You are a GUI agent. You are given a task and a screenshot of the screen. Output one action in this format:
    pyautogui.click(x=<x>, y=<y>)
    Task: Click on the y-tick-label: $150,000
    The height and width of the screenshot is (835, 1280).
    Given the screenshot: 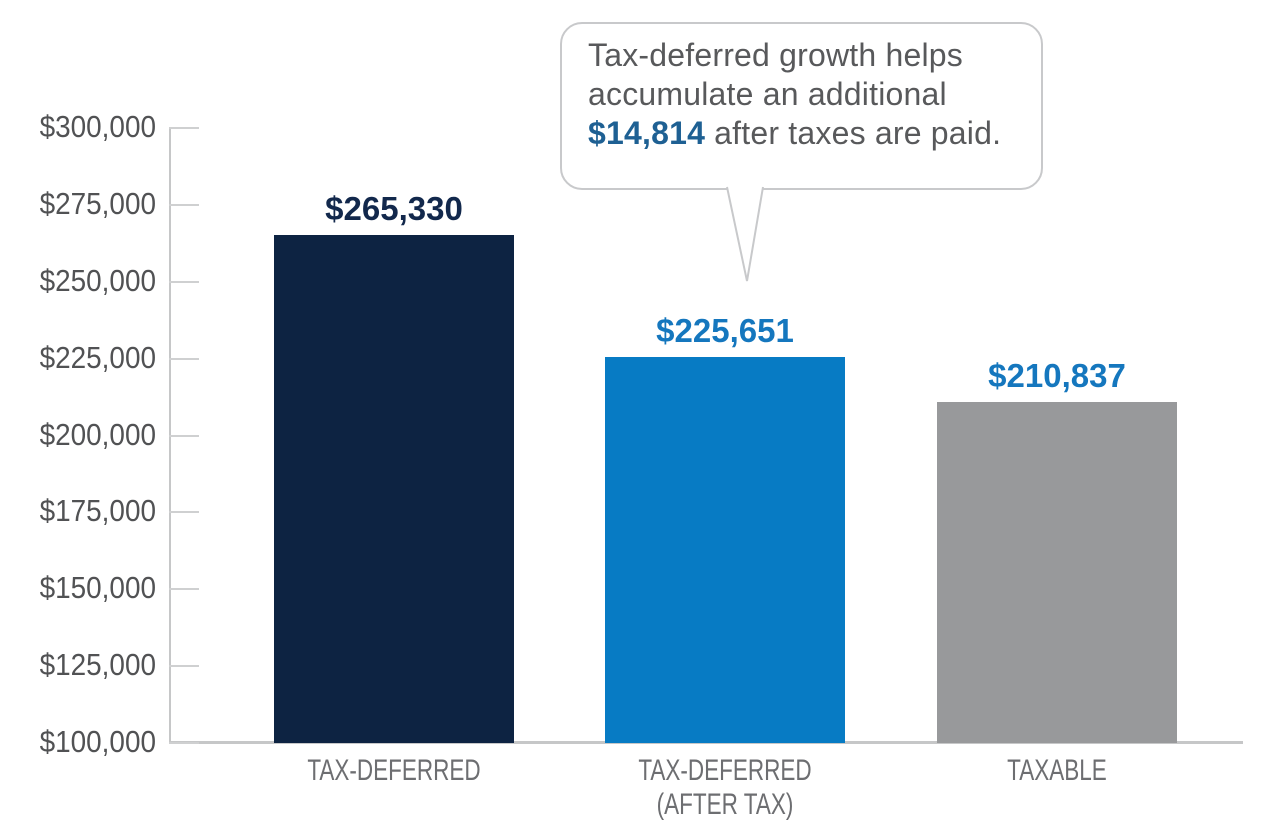 What is the action you would take?
    pyautogui.click(x=97, y=588)
    